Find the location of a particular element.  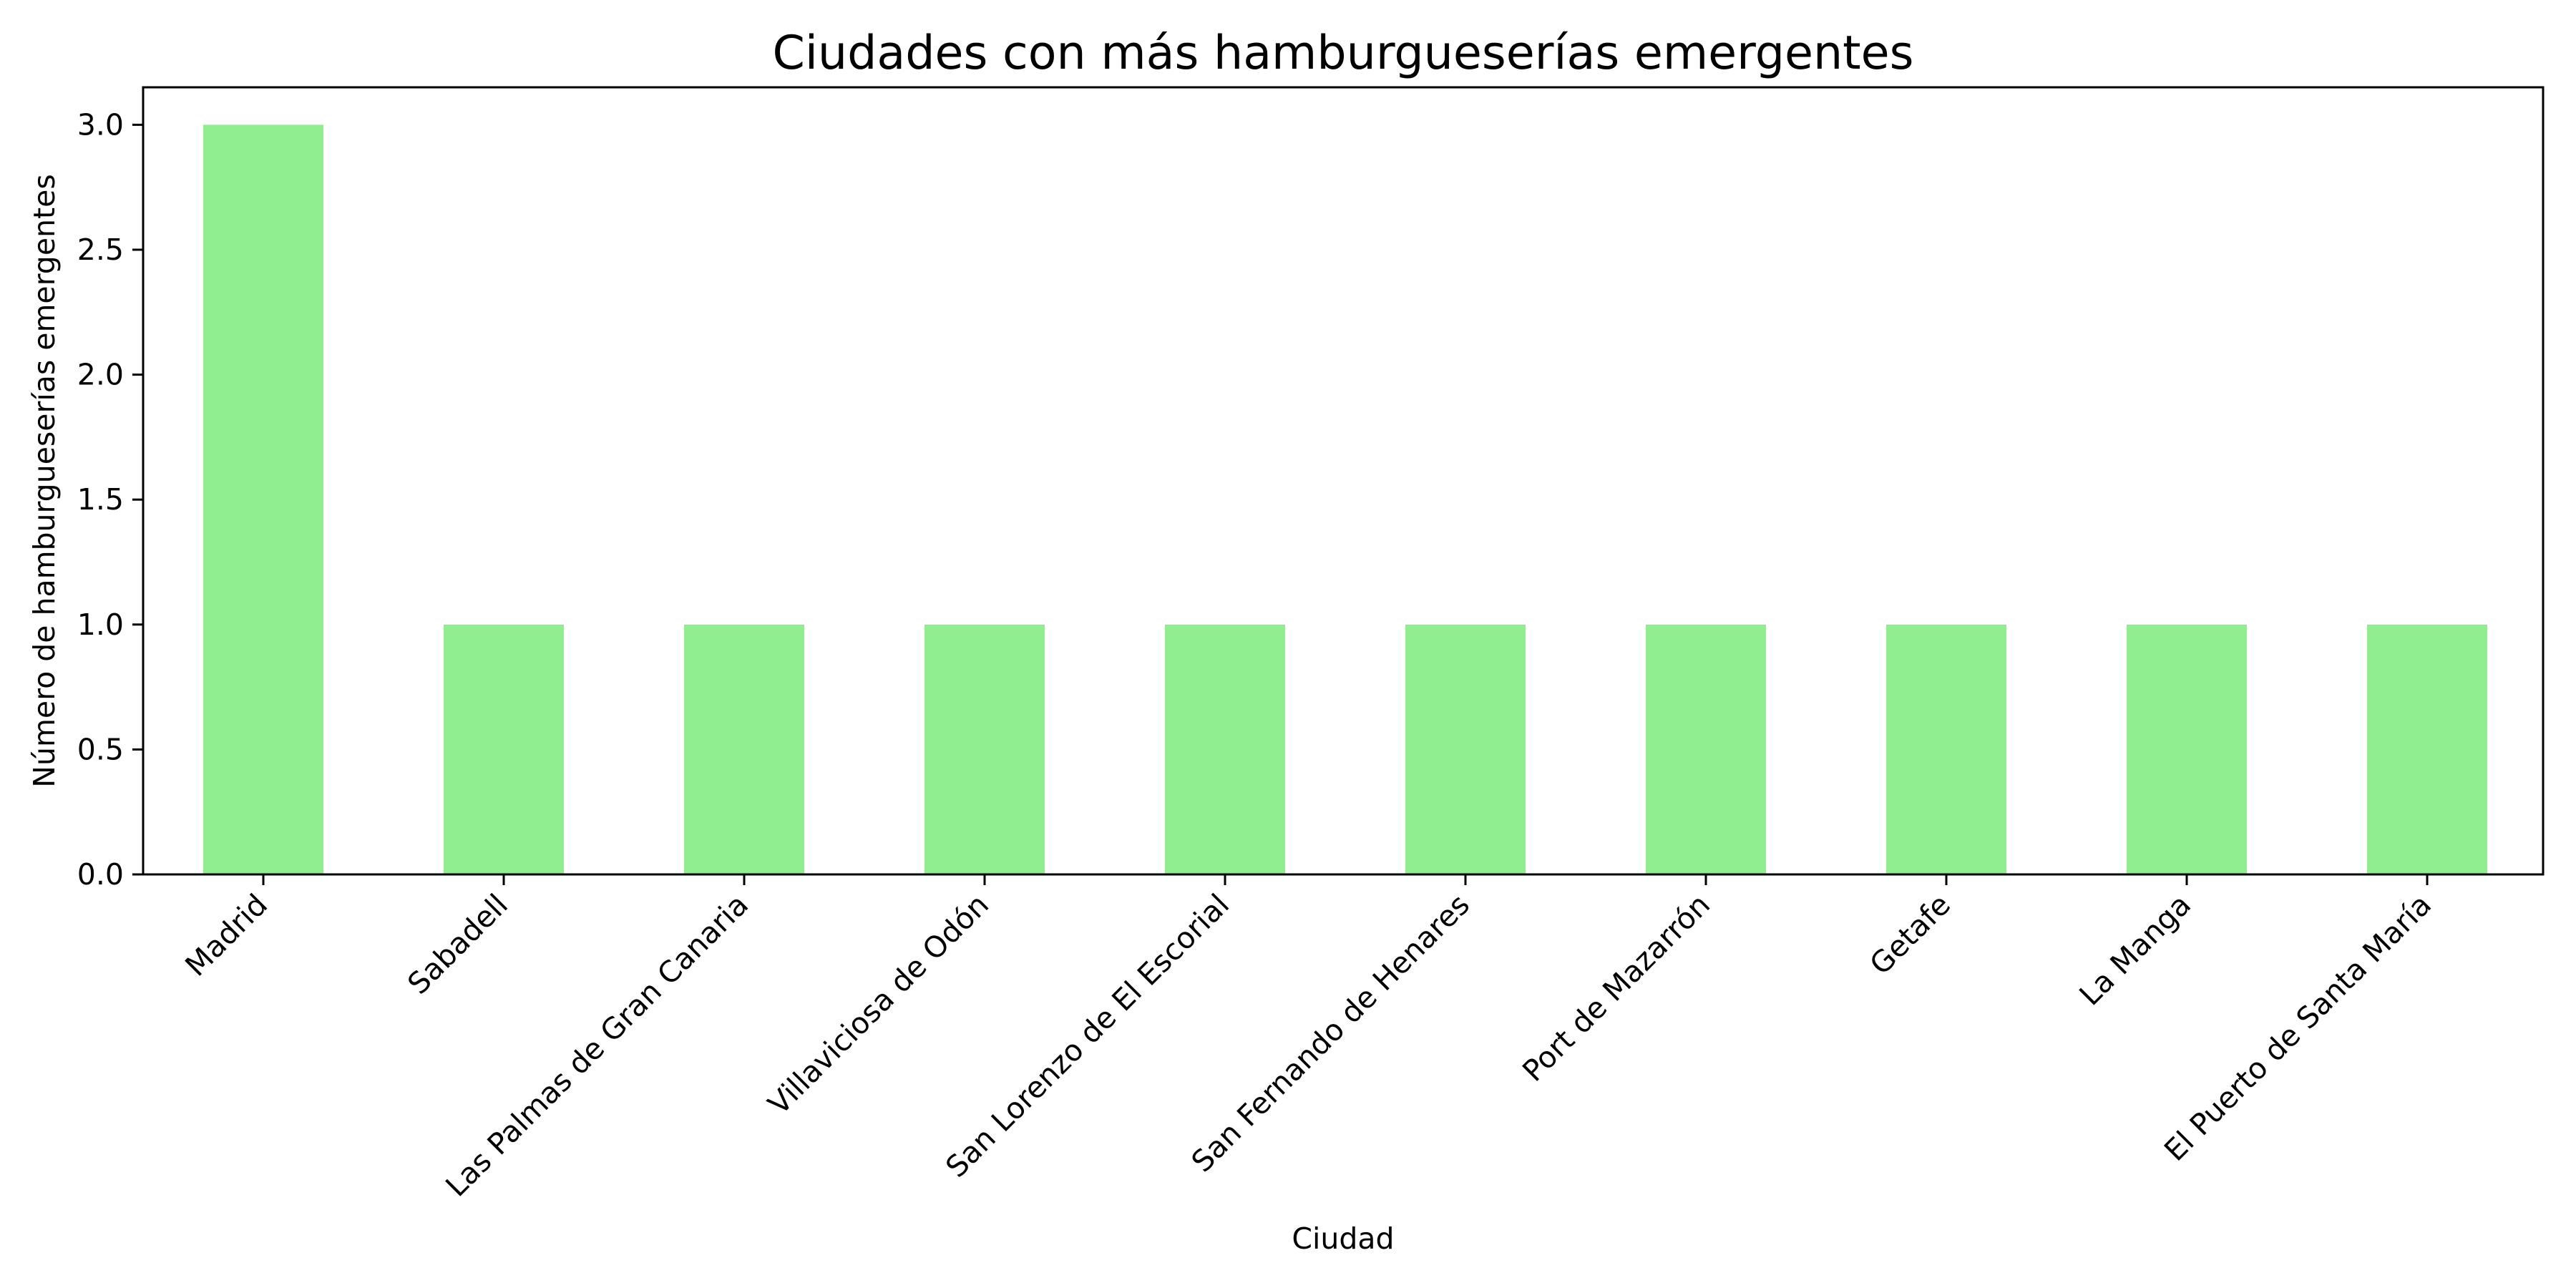

y-tick-label: 0.5 is located at coordinates (100, 749).